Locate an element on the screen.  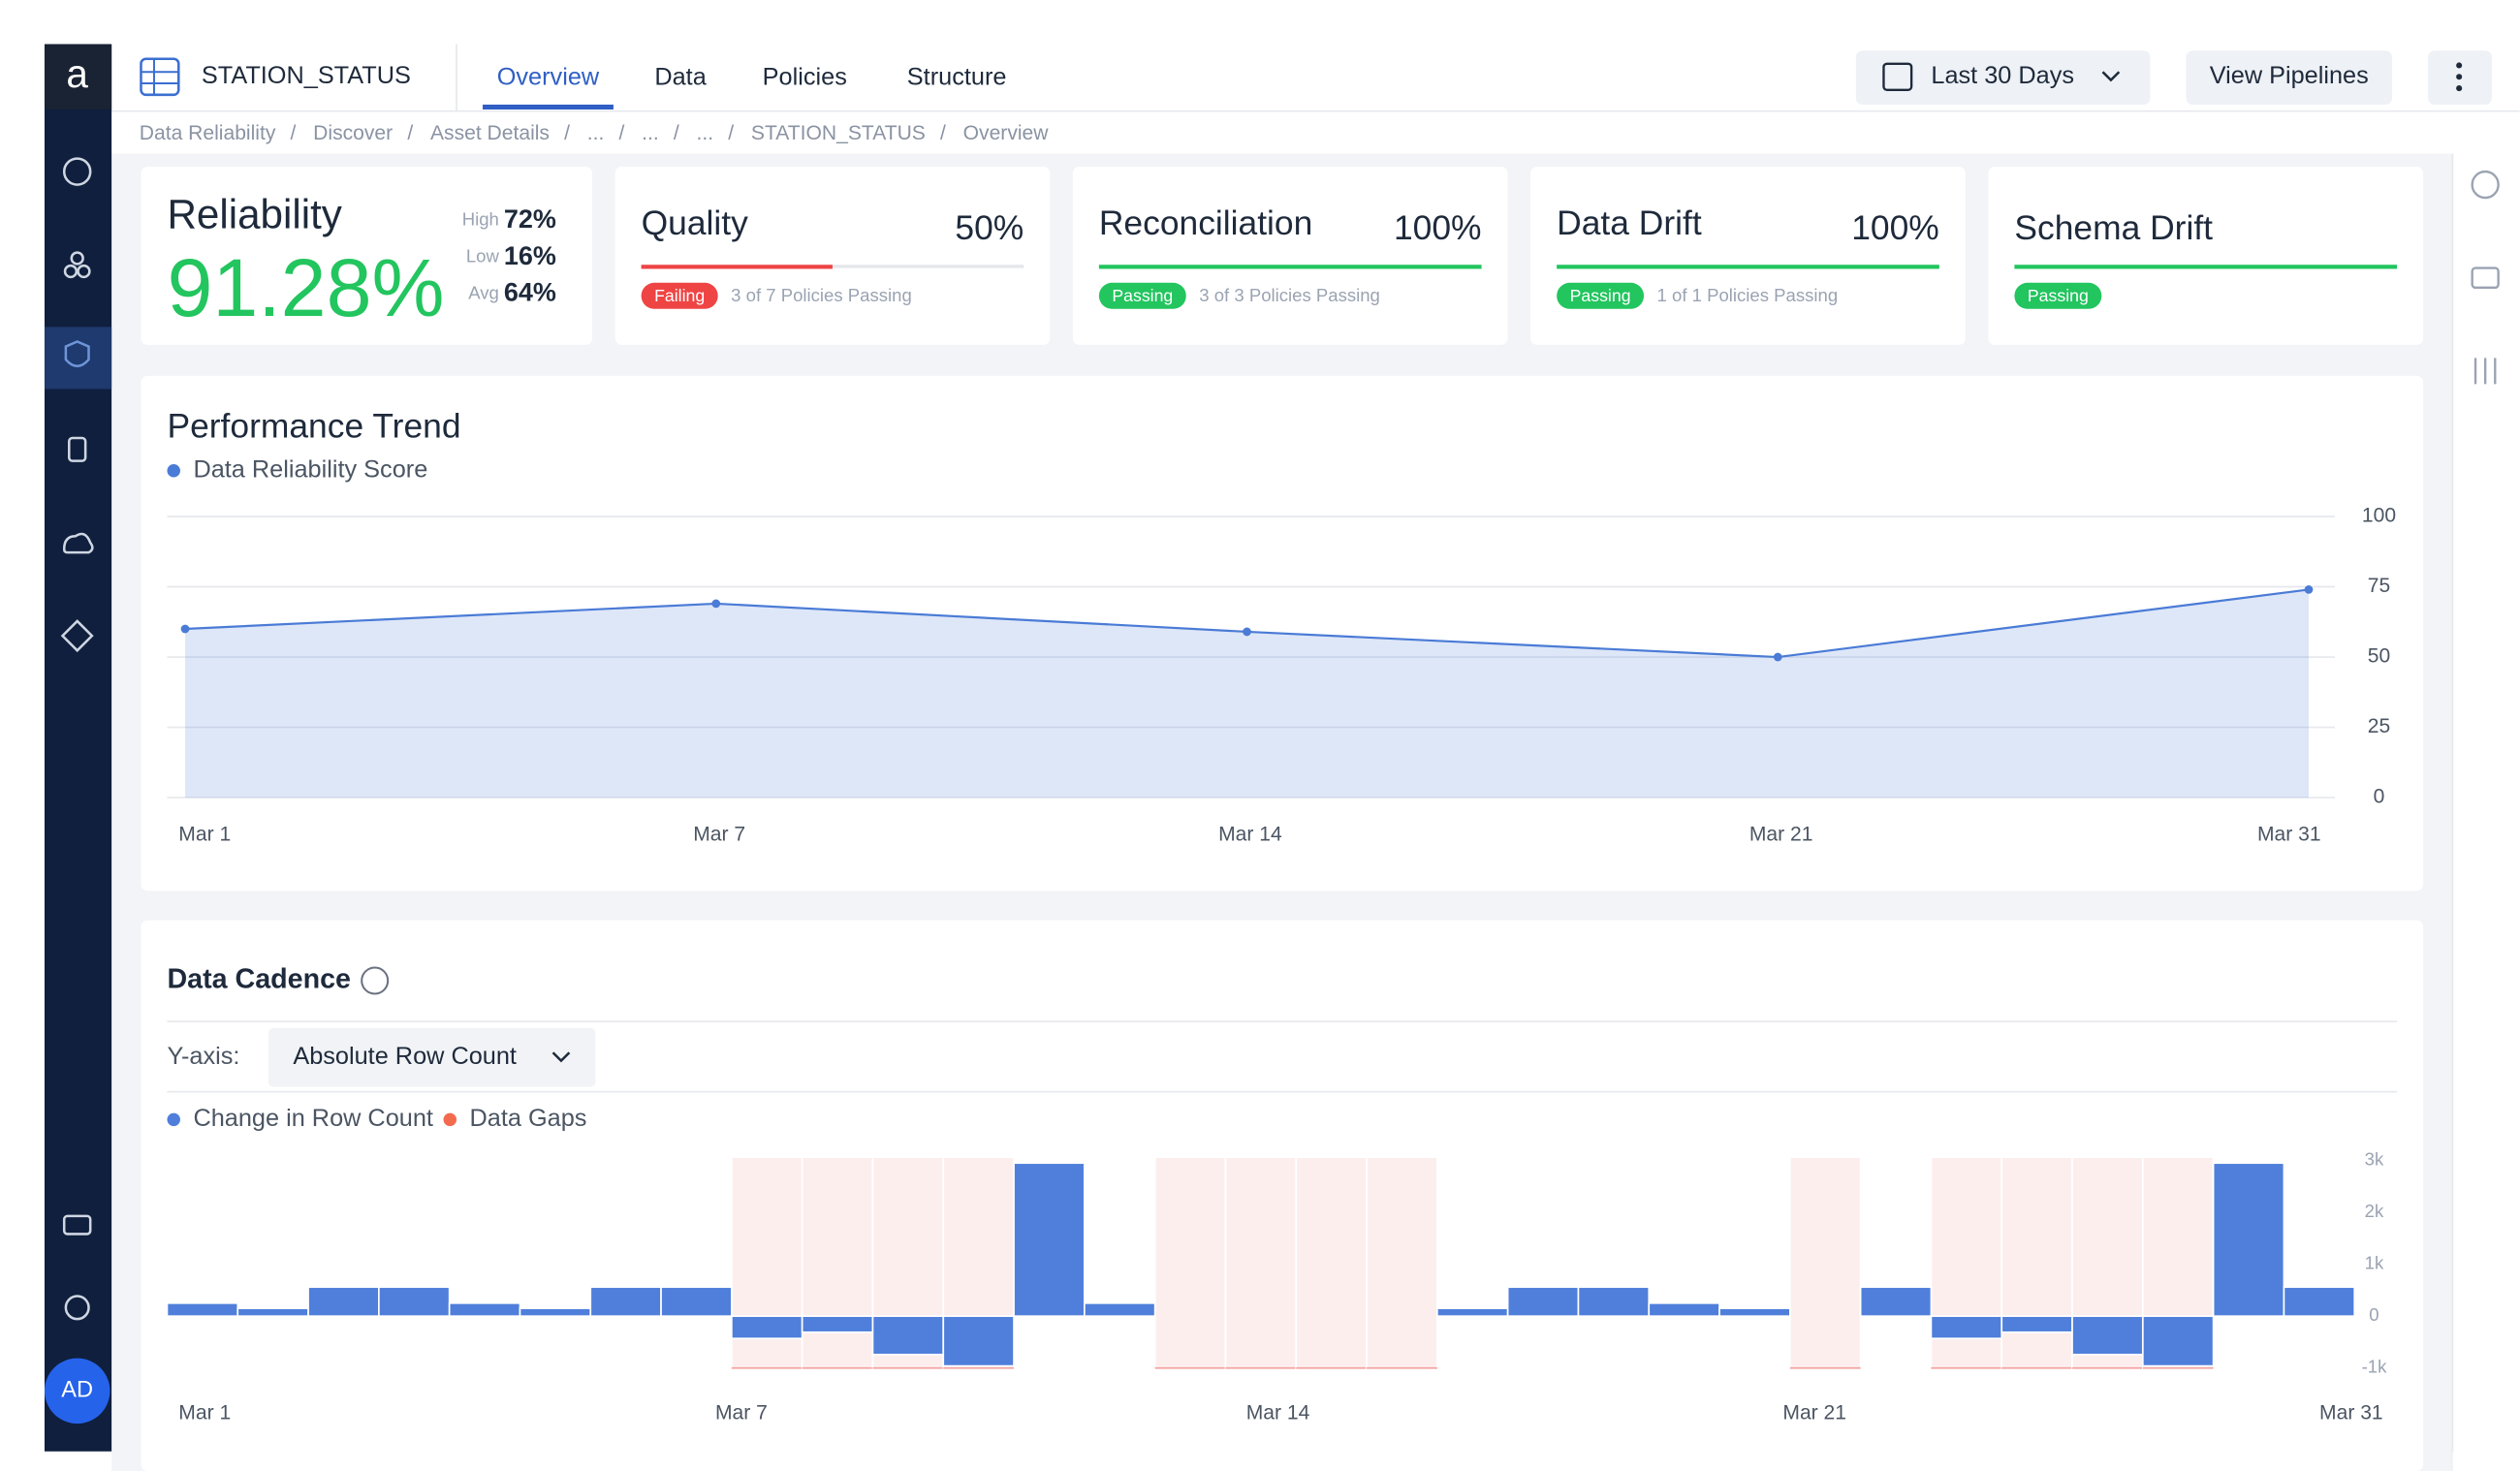
stat-label: Low is located at coordinates (483, 256).